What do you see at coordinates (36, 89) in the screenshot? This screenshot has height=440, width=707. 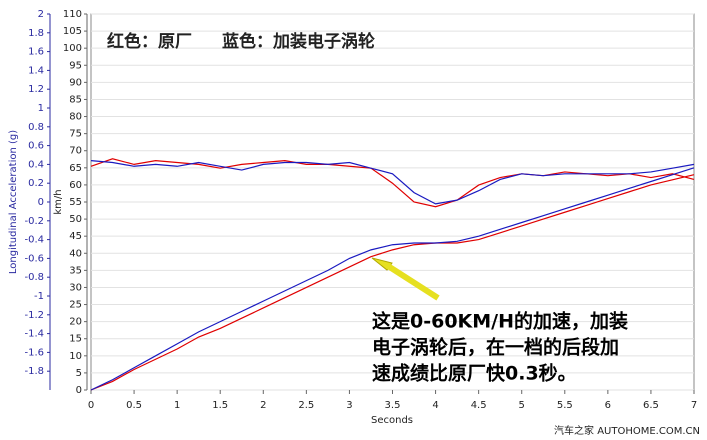 I see `y-tick-label: 1.2` at bounding box center [36, 89].